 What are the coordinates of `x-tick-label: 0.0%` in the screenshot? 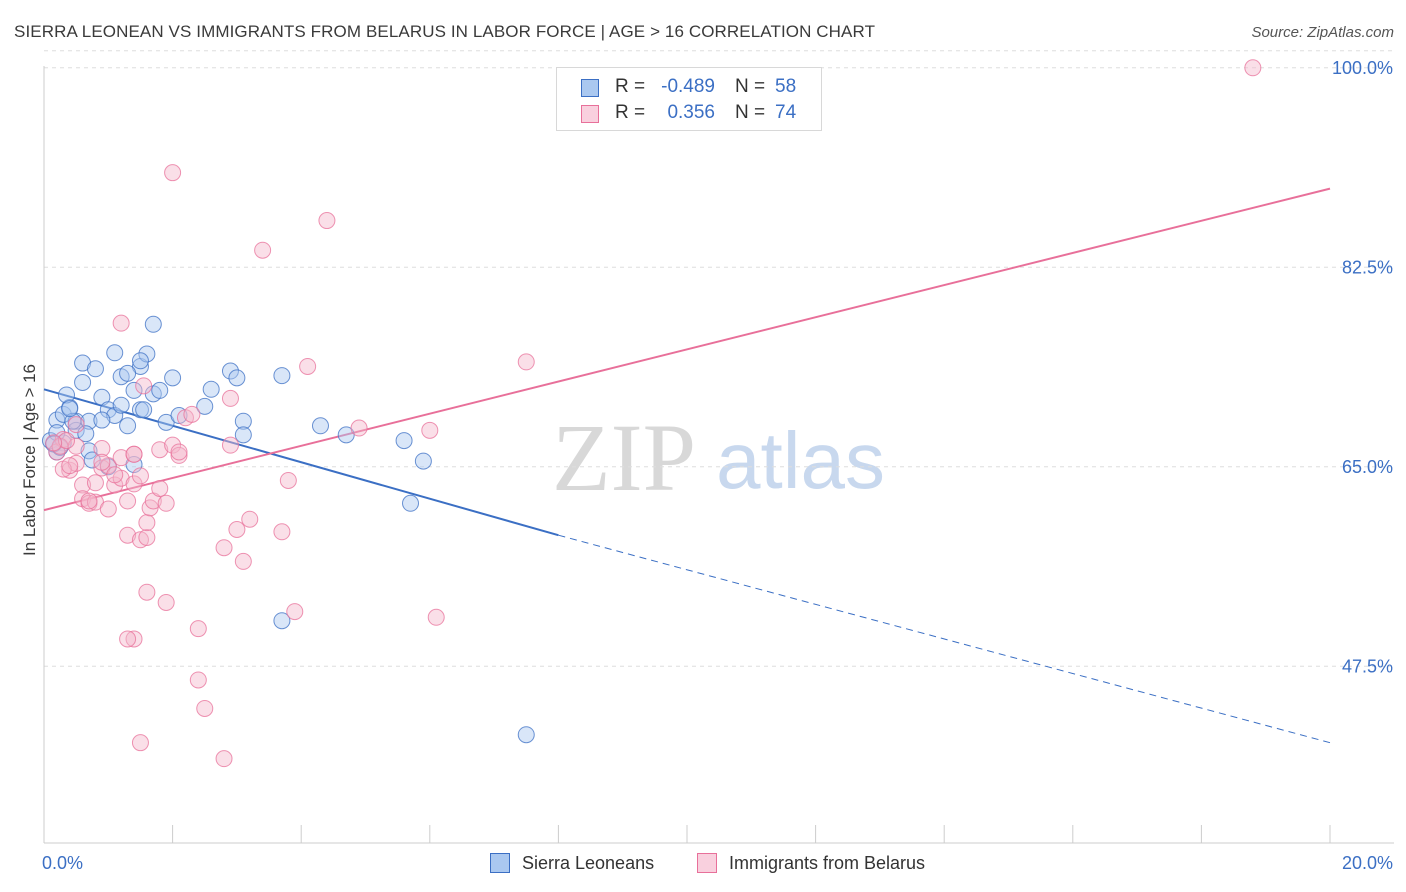 It's located at (62, 863).